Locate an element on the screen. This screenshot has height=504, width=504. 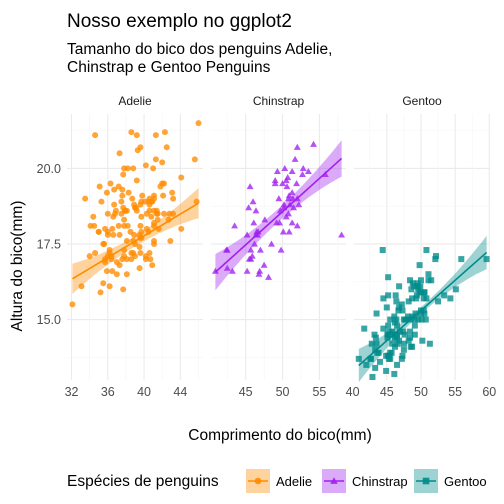
y-axis: 15.0 17.5 20.0 is located at coordinates (49, 244).